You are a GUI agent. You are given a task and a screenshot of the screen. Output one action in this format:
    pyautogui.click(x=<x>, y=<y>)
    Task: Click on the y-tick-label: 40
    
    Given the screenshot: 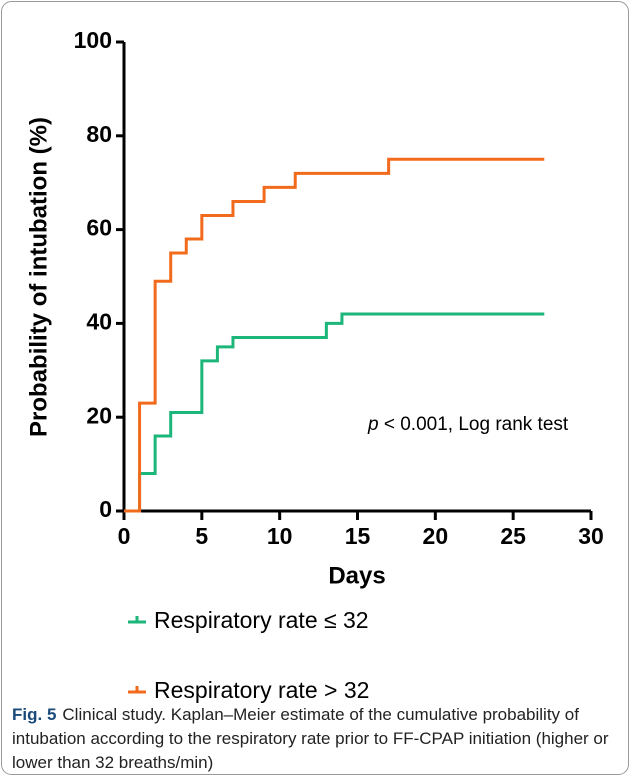 What is the action you would take?
    pyautogui.click(x=99, y=321)
    